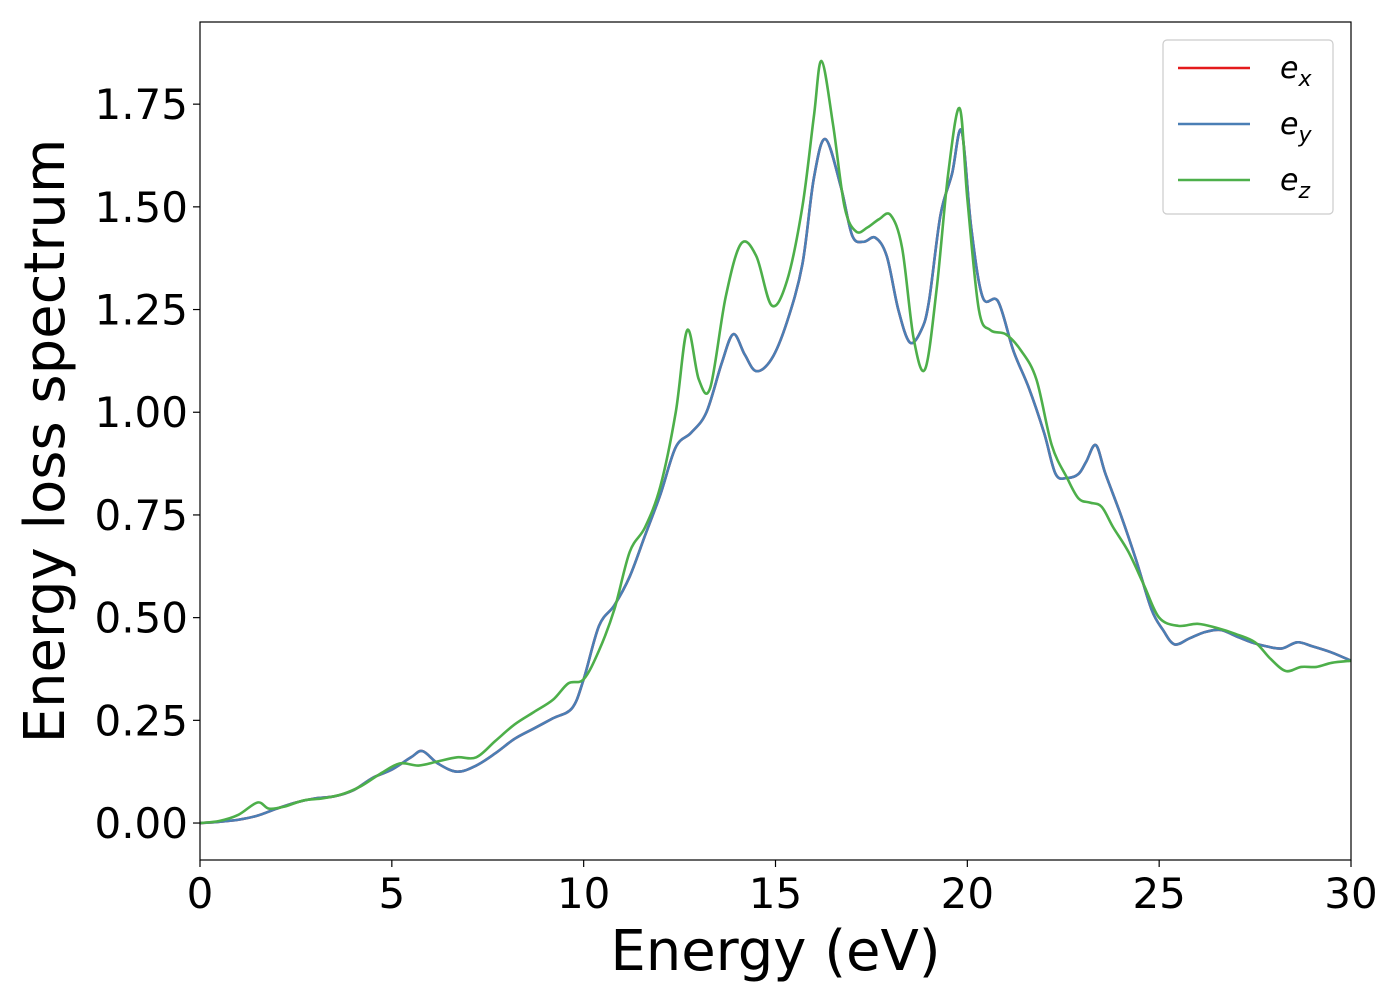 The height and width of the screenshot is (1005, 1400). I want to click on y-tick-label: 0.75, so click(141, 515).